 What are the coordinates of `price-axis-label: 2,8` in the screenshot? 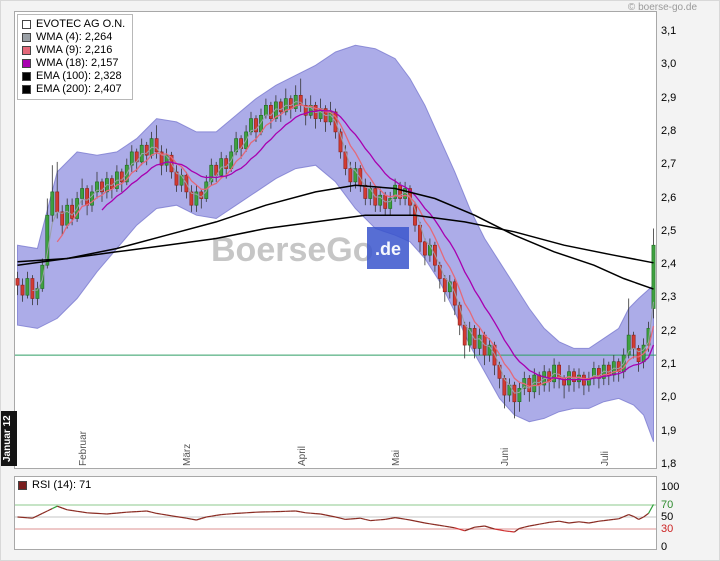 It's located at (669, 131).